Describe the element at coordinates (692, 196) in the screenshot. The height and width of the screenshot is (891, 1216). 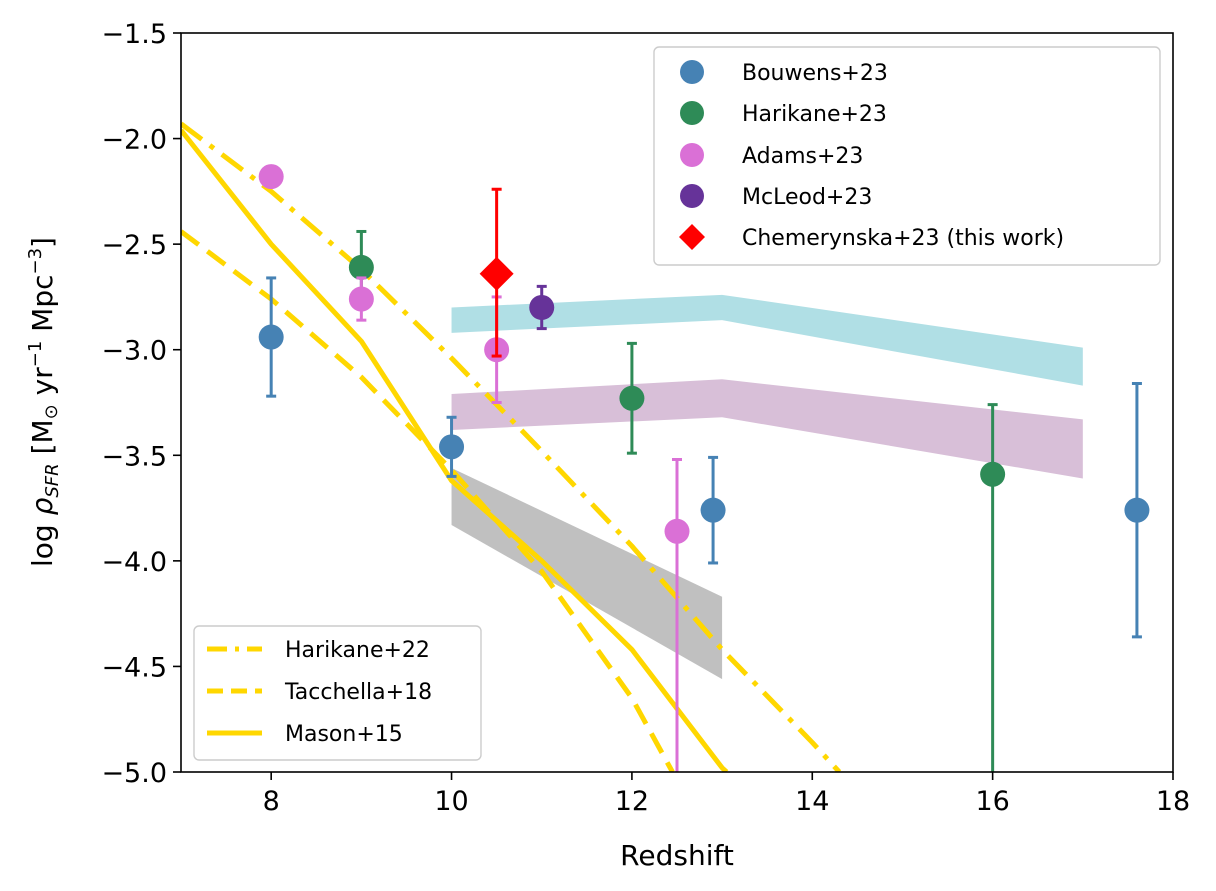
I see `legend-marker-mcleod` at that location.